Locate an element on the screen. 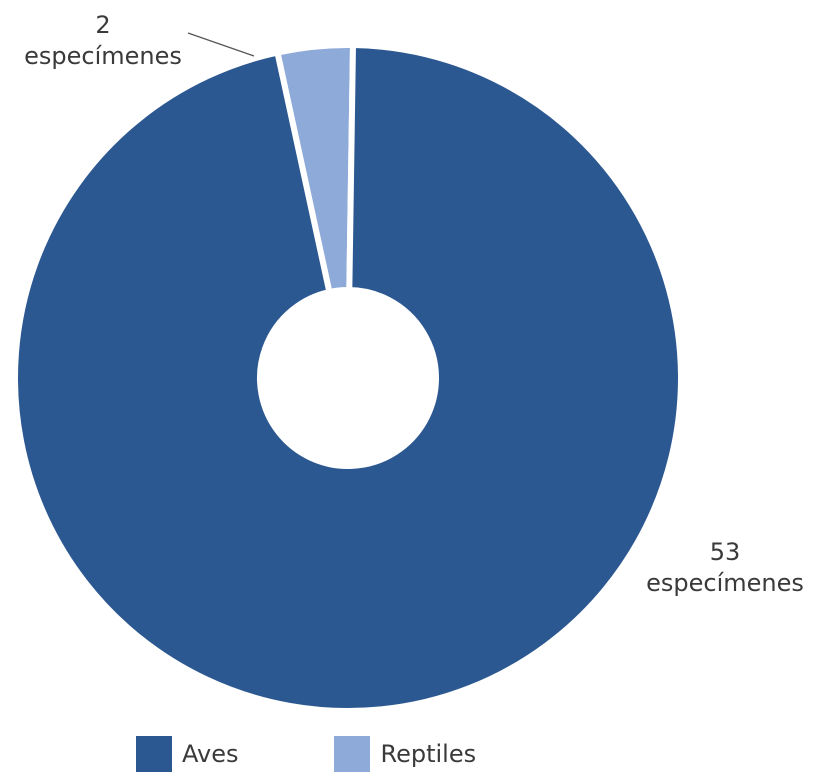 The height and width of the screenshot is (773, 816). legend-item-aves: Aves is located at coordinates (187, 754).